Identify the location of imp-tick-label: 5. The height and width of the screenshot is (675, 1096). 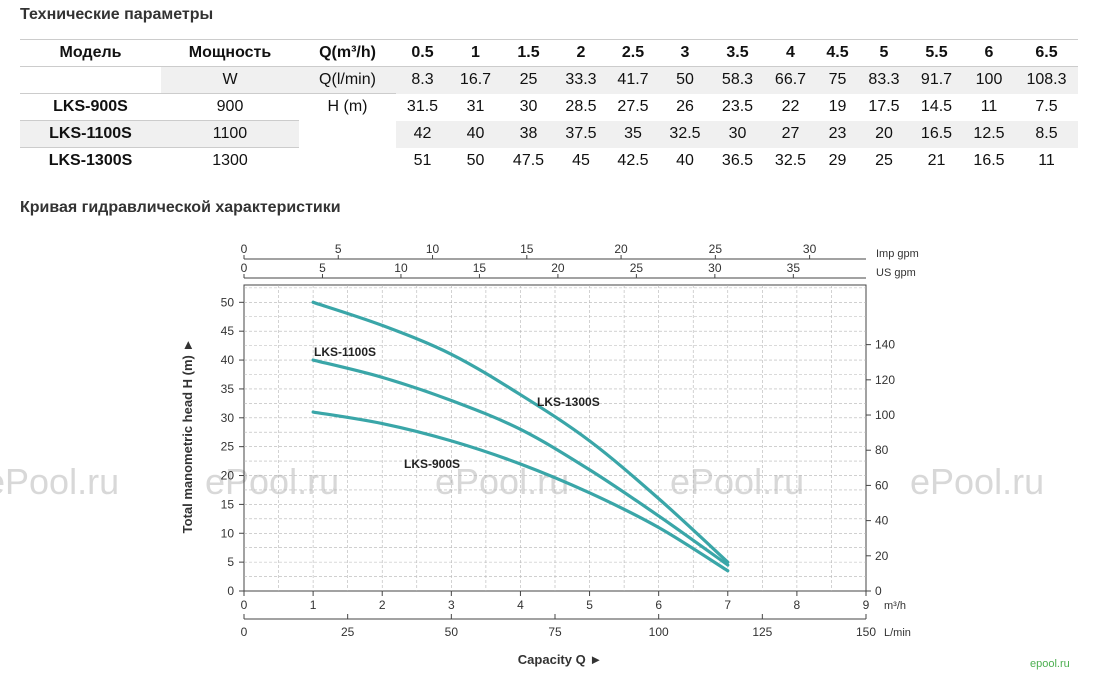
(338, 249).